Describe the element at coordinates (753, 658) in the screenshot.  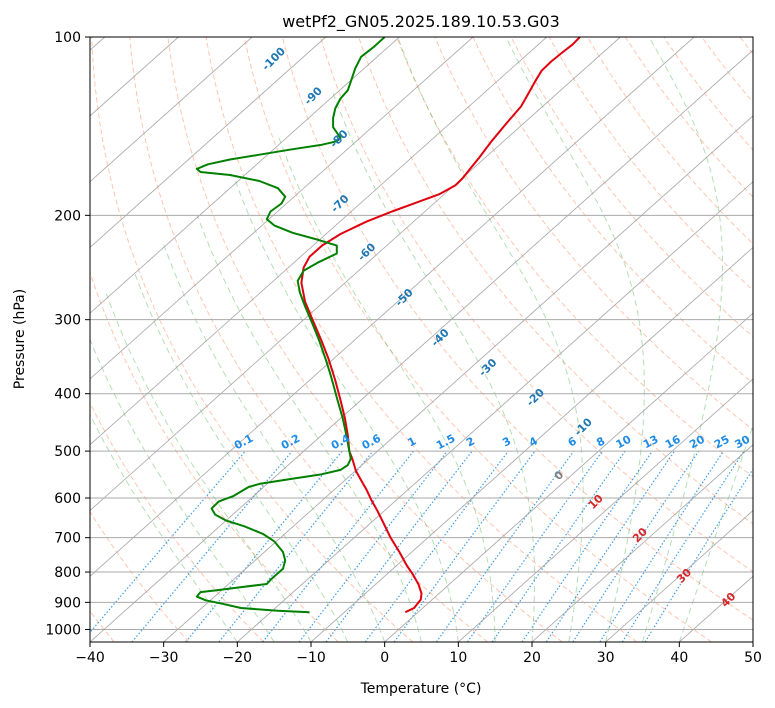
I see `x-tick-label: 50` at that location.